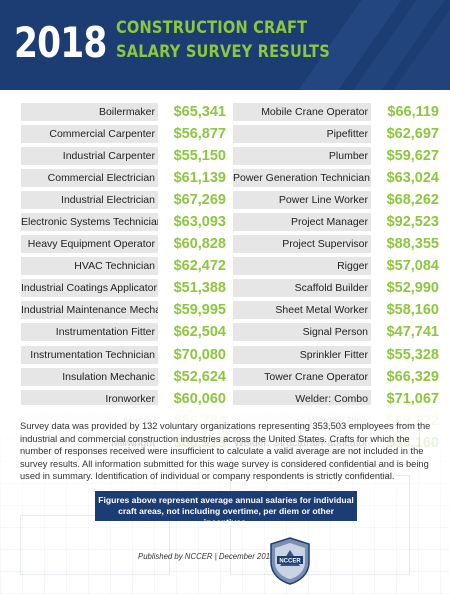 The image size is (450, 594). I want to click on salary-row: Rigger $57,084, so click(336, 266).